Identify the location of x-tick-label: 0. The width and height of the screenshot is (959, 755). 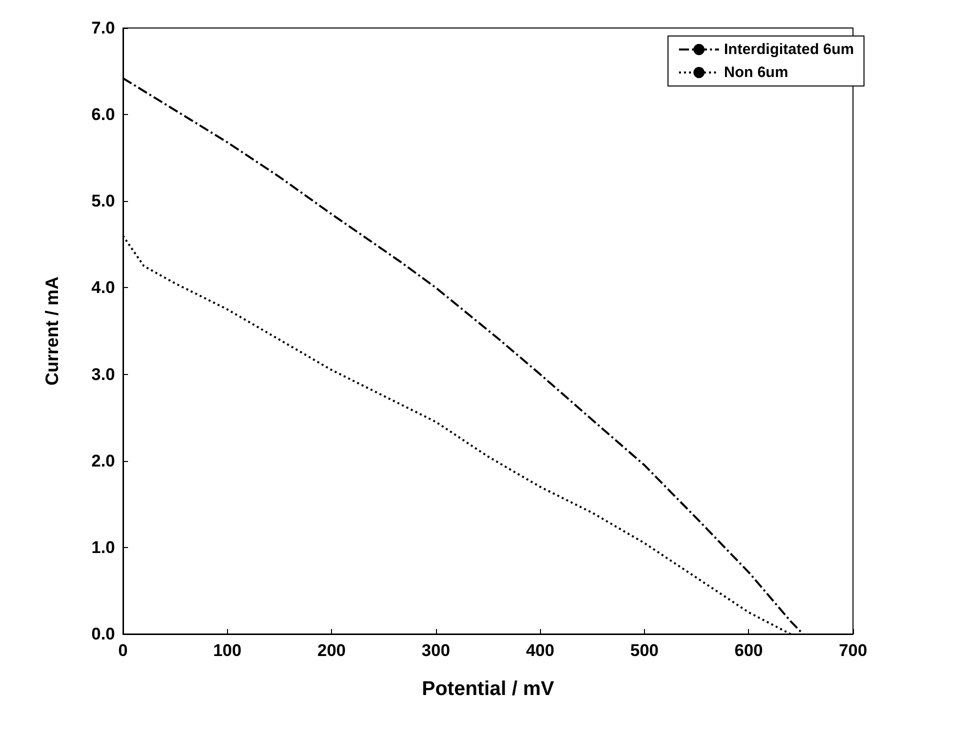
(123, 650).